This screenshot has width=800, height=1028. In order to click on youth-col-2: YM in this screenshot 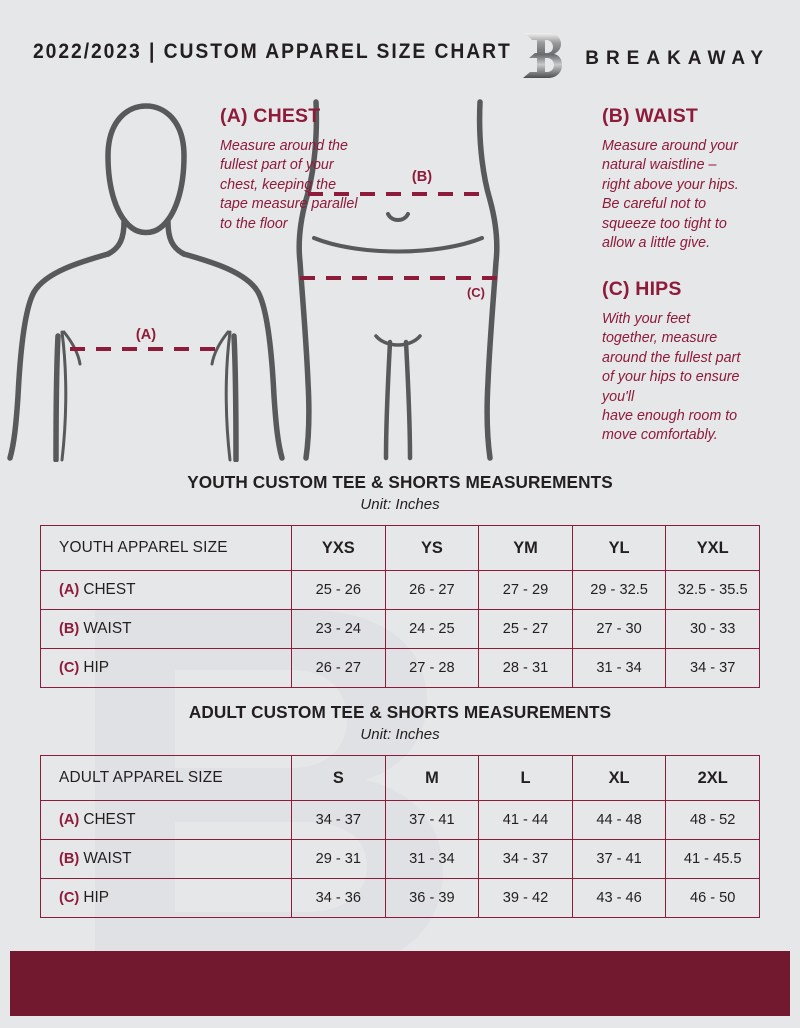, I will do `click(525, 548)`.